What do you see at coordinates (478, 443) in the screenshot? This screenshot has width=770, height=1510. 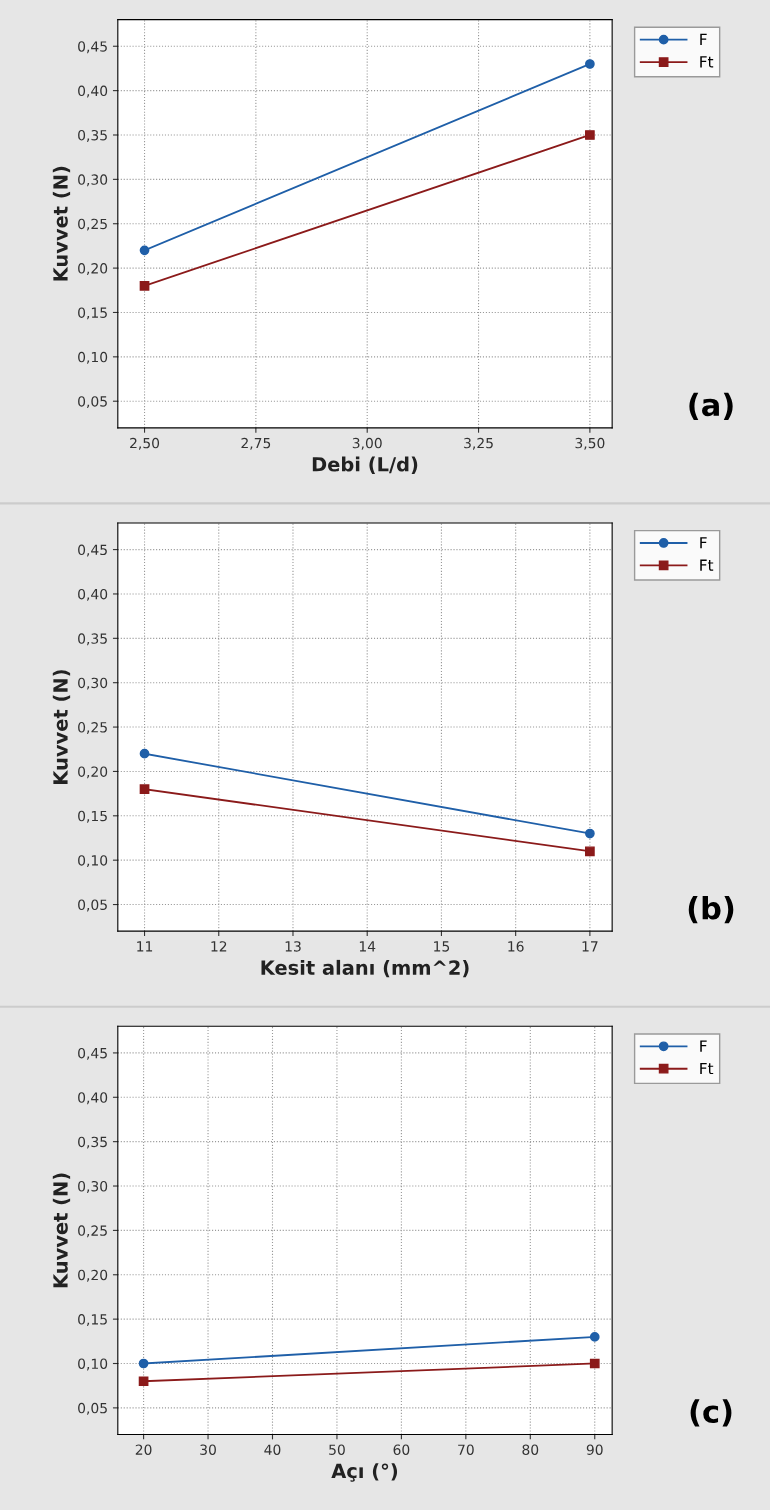 I see `x-tick-label: 3,25` at bounding box center [478, 443].